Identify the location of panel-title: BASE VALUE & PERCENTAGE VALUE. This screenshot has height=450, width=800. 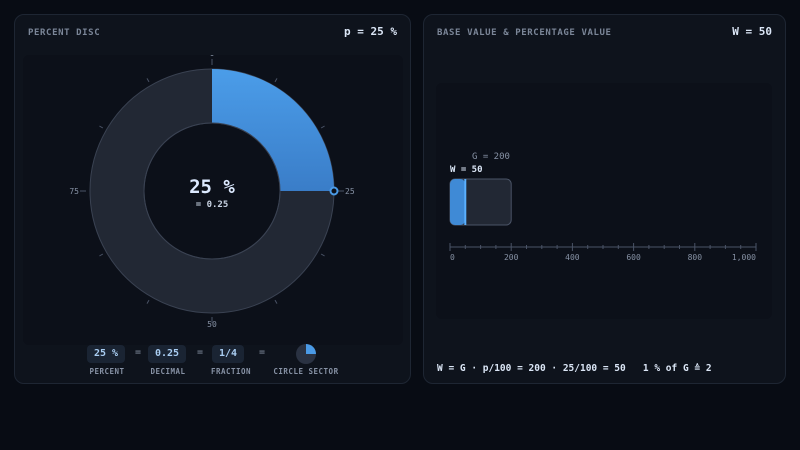
(524, 33).